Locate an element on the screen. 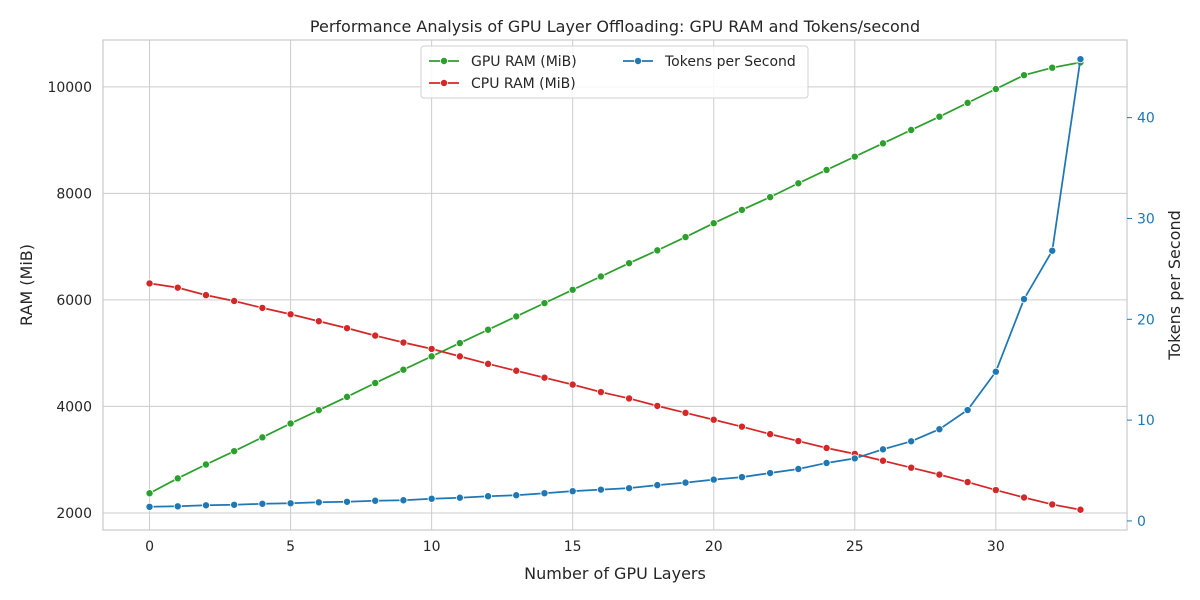 This screenshot has width=1200, height=600. y2-tick-label: 10 is located at coordinates (1146, 421).